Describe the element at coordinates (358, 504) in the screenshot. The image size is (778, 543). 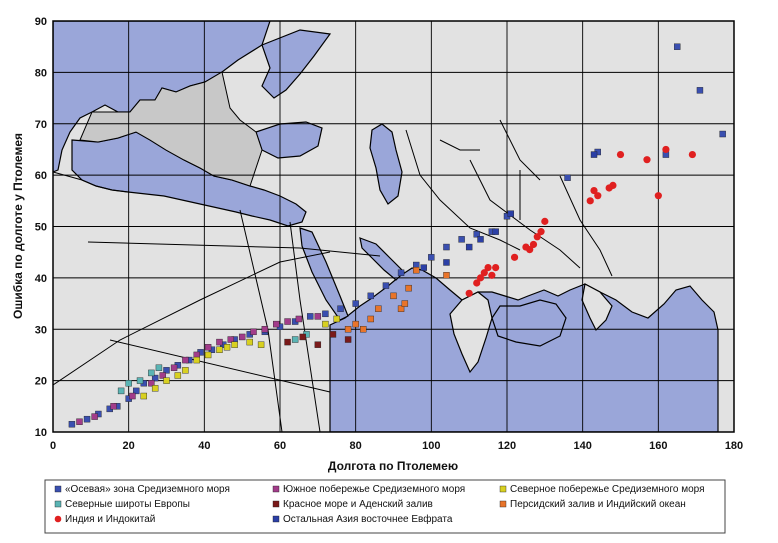
I see `legend-label: Красное море и Аденский залив` at that location.